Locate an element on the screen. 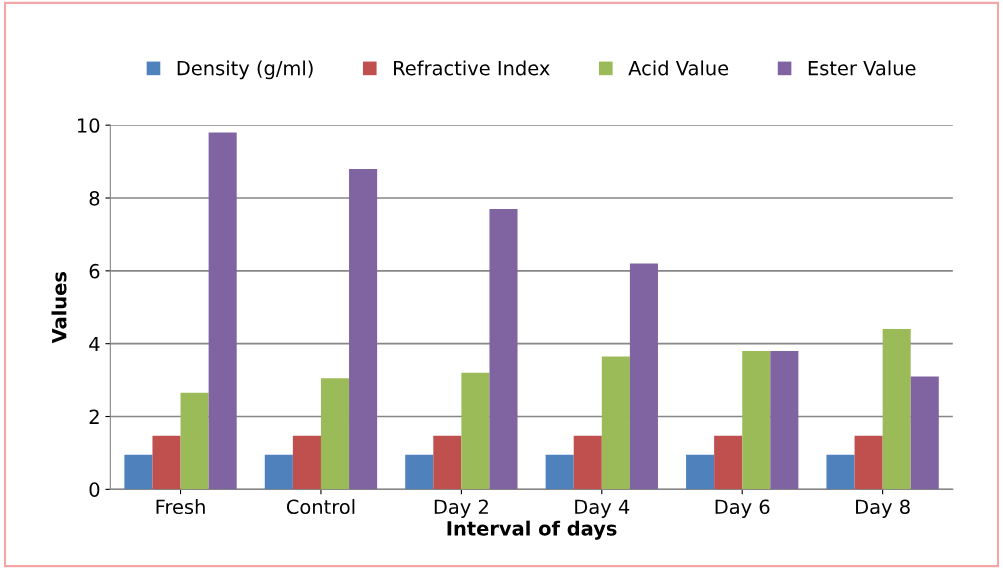 The width and height of the screenshot is (1003, 569). y-tick-label: 10 is located at coordinates (89, 125).